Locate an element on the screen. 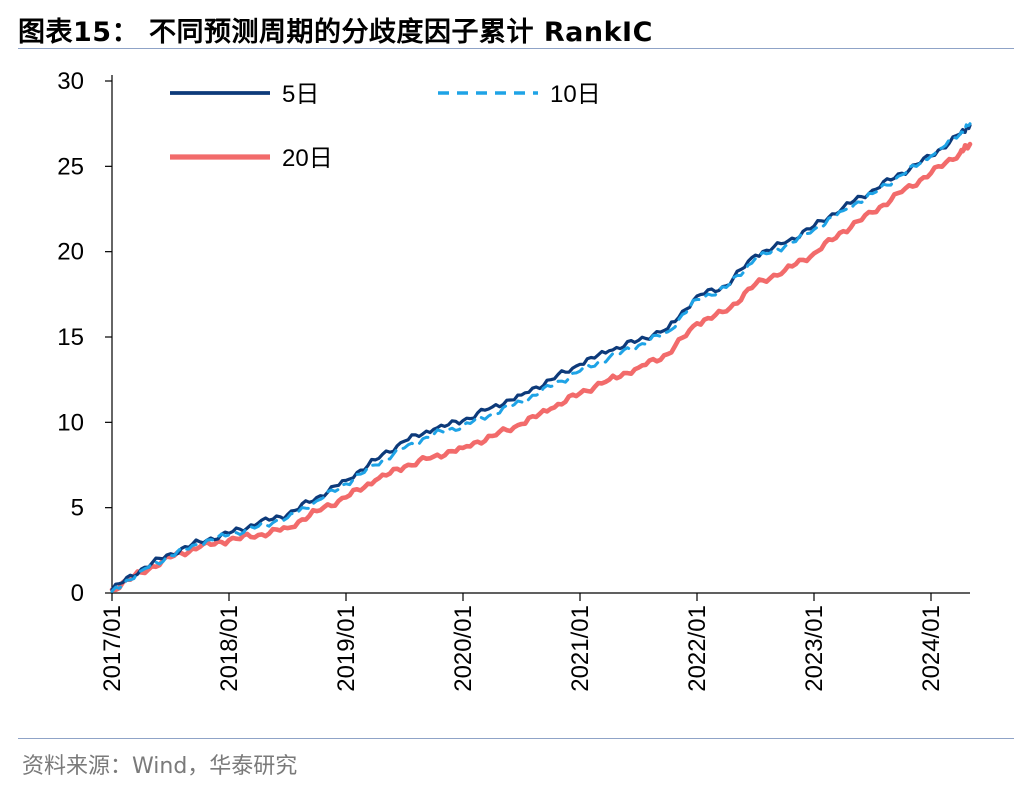 The width and height of the screenshot is (1036, 792). x-tick-label: 2020/01 is located at coordinates (463, 648).